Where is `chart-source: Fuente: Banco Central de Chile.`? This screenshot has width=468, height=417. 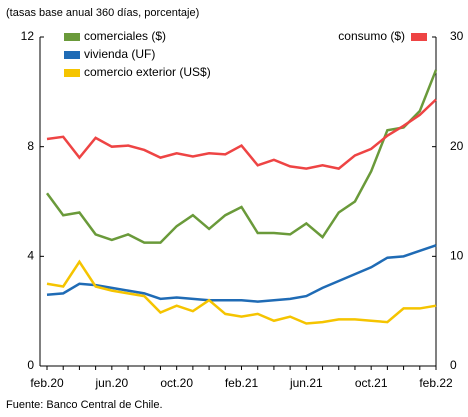
chart-source: Fuente: Banco Central de Chile. is located at coordinates (84, 405).